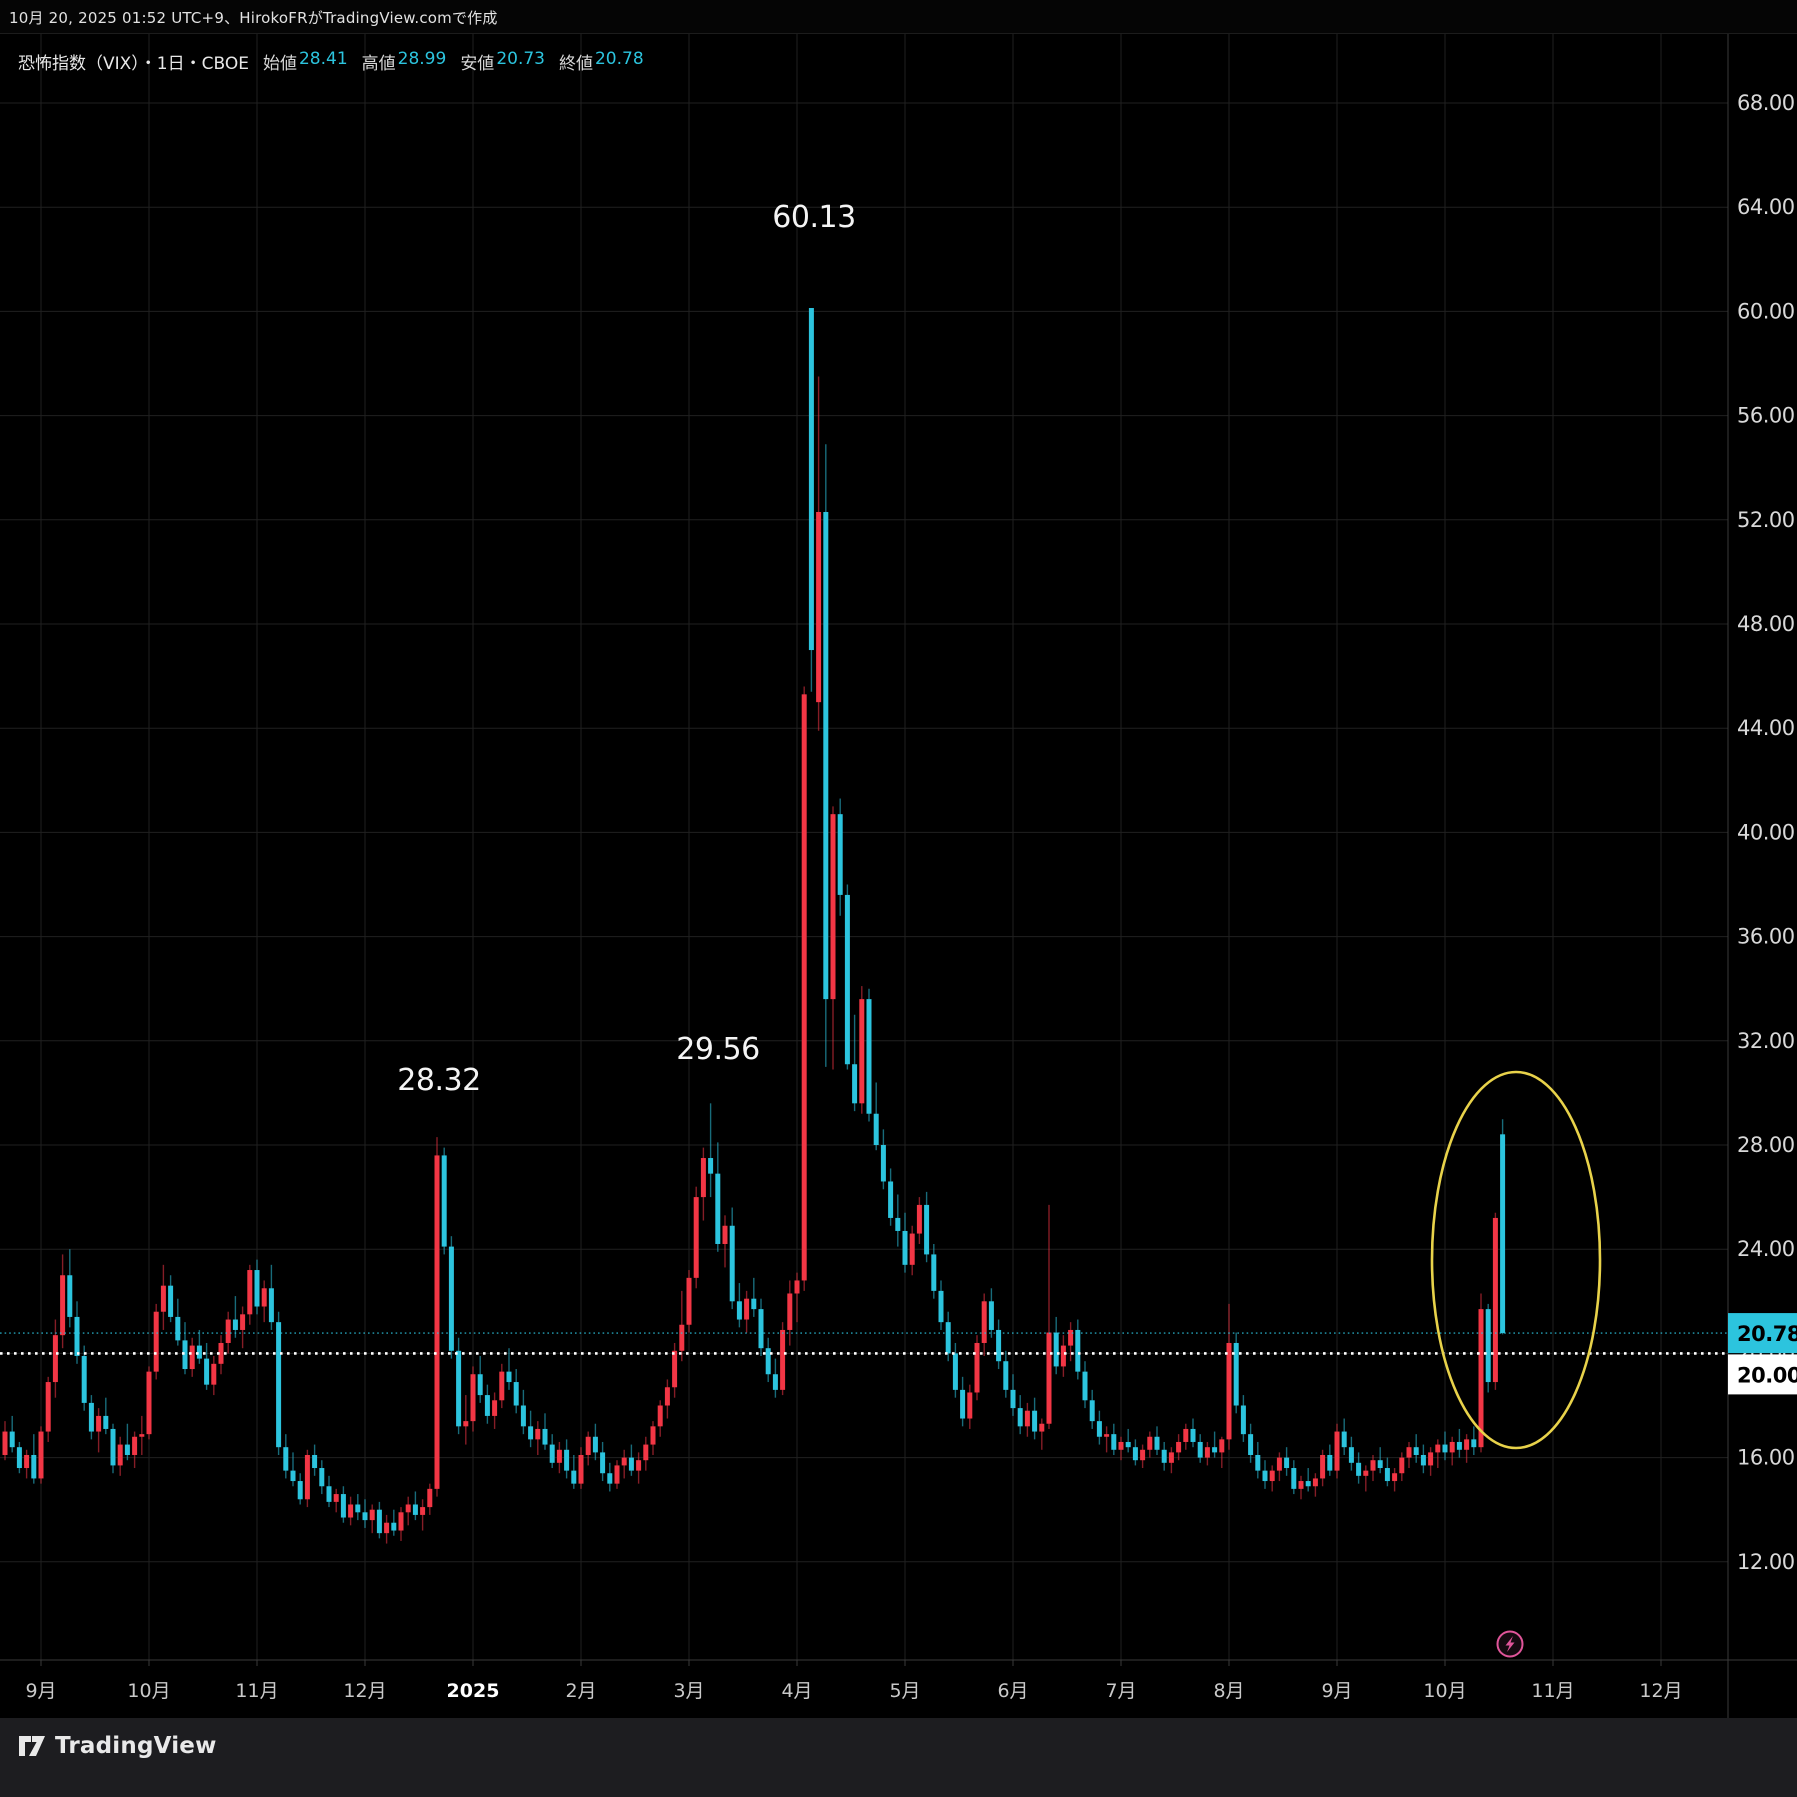 Image resolution: width=1797 pixels, height=1797 pixels. What do you see at coordinates (133, 64) in the screenshot?
I see `symbol-title: 恐怖指数（VIX）・1日・CBOE` at bounding box center [133, 64].